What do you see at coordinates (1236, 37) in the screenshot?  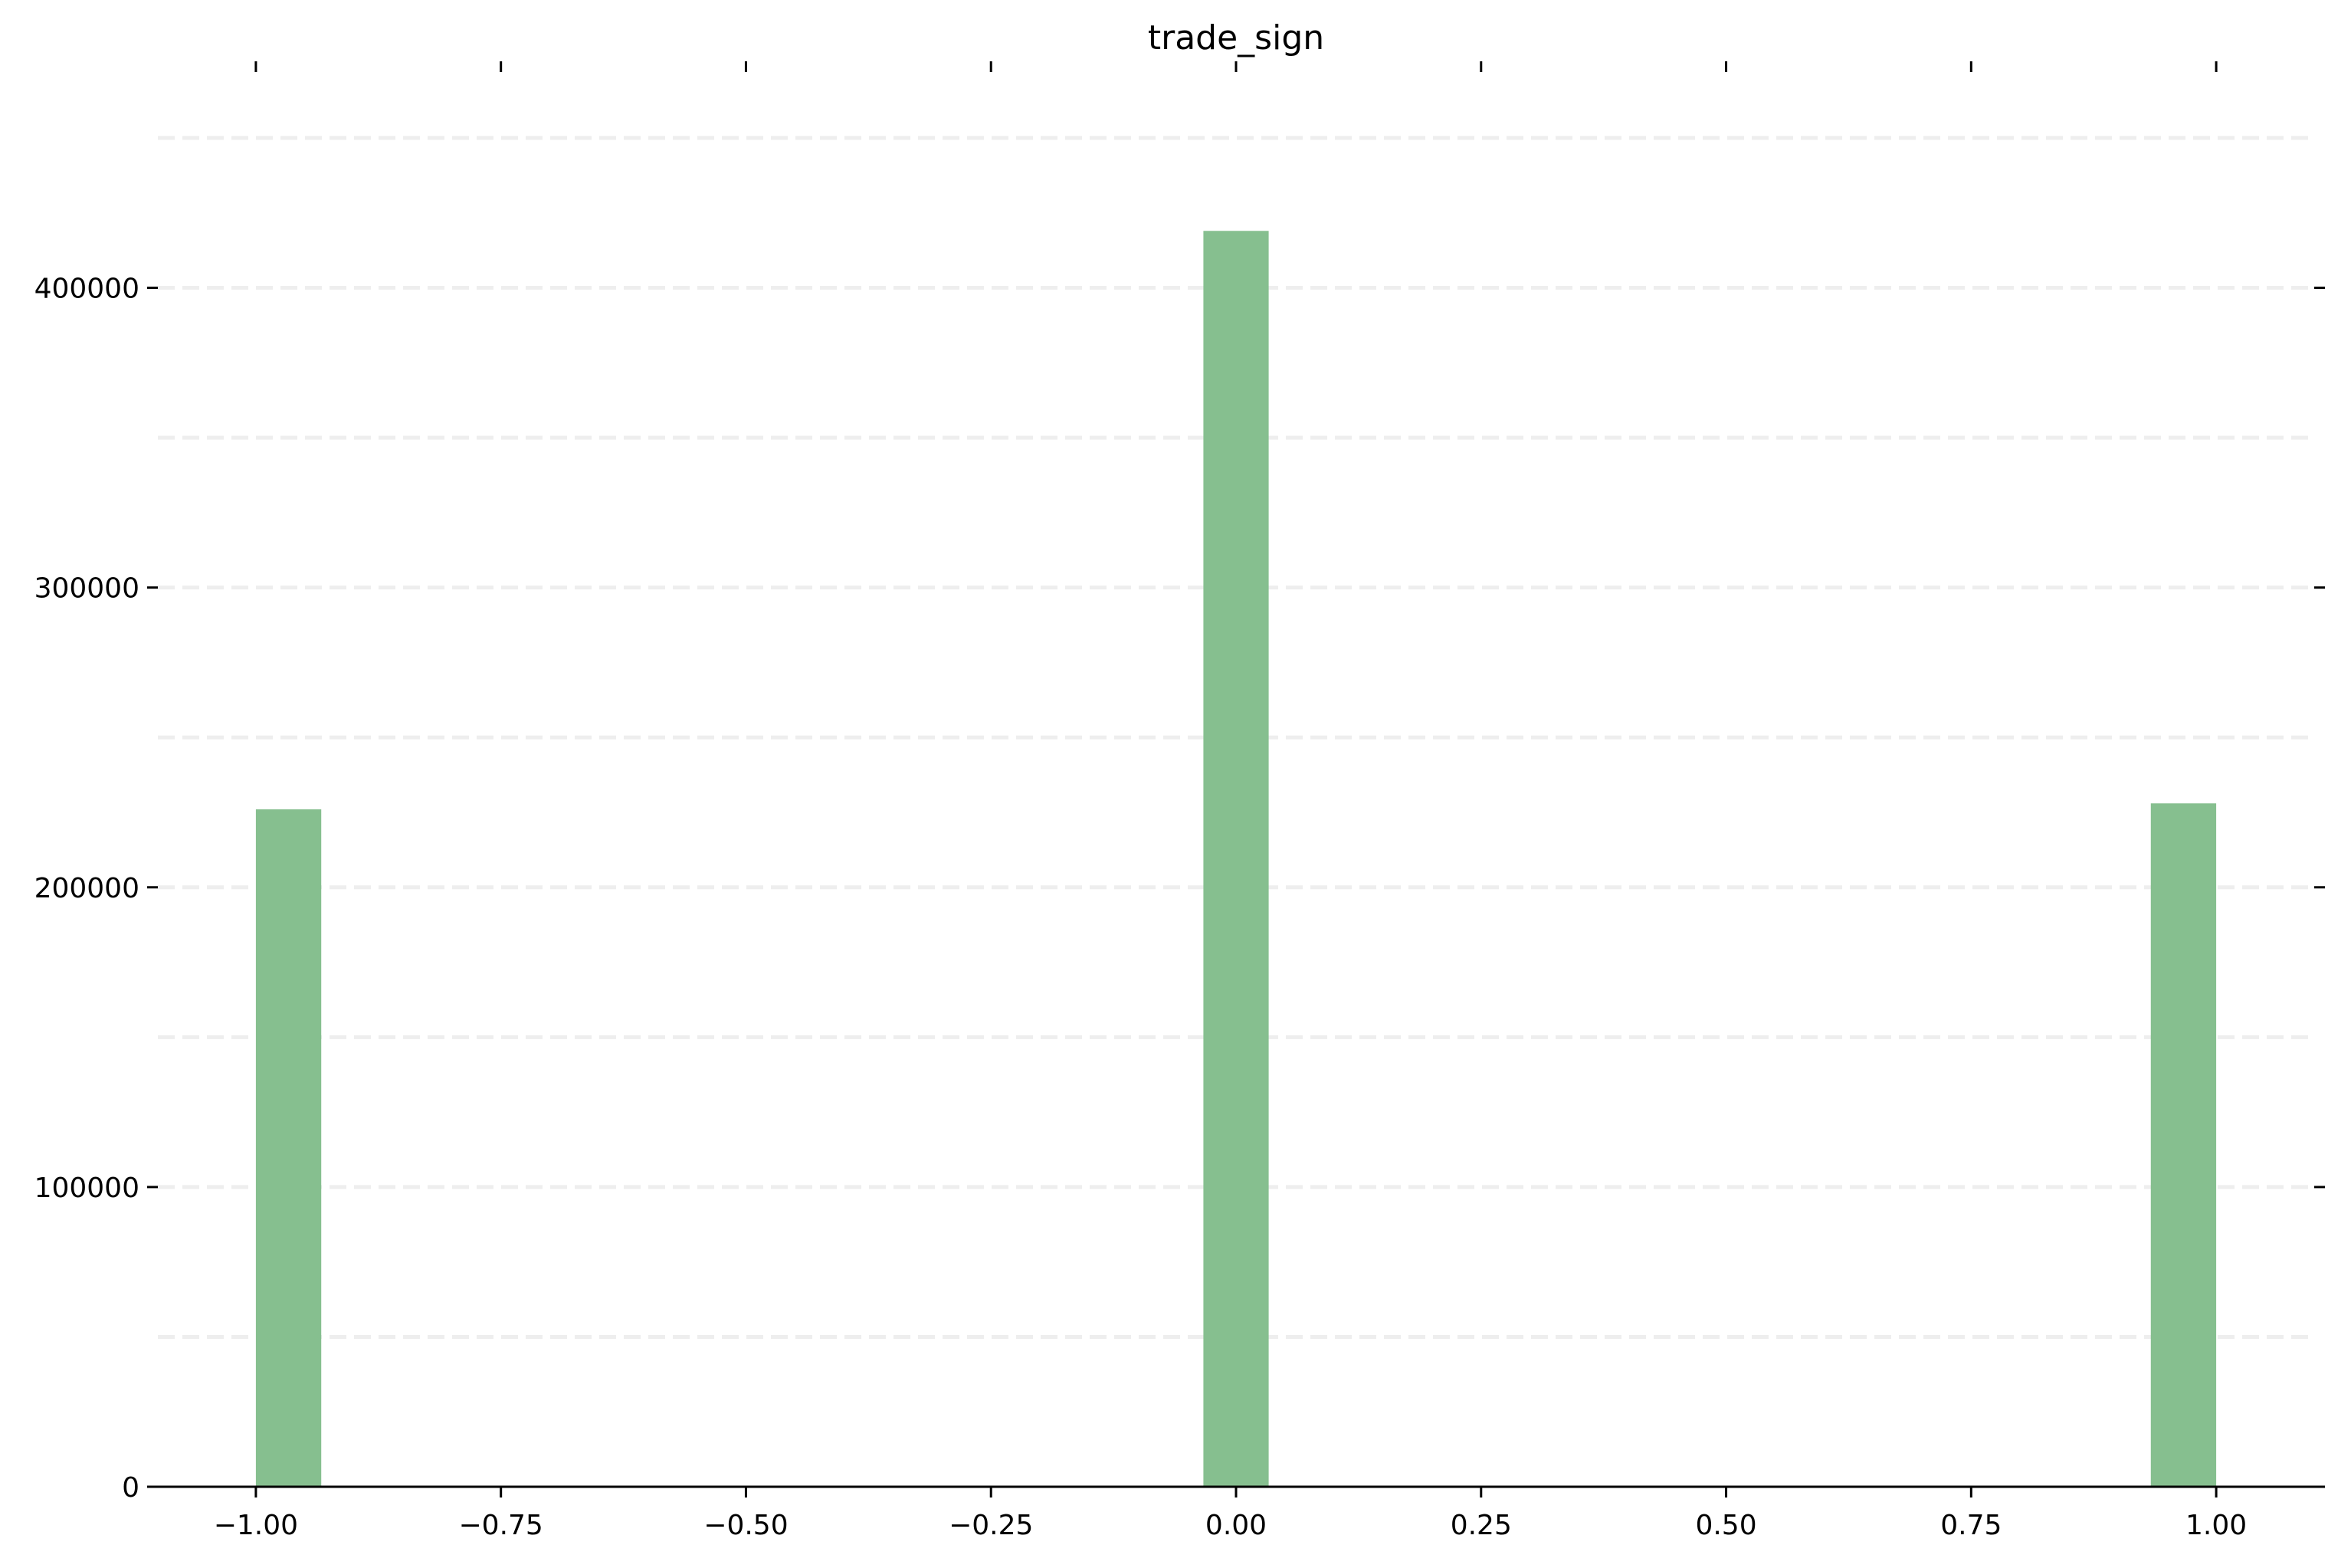 I see `chart-title: trade_sign` at bounding box center [1236, 37].